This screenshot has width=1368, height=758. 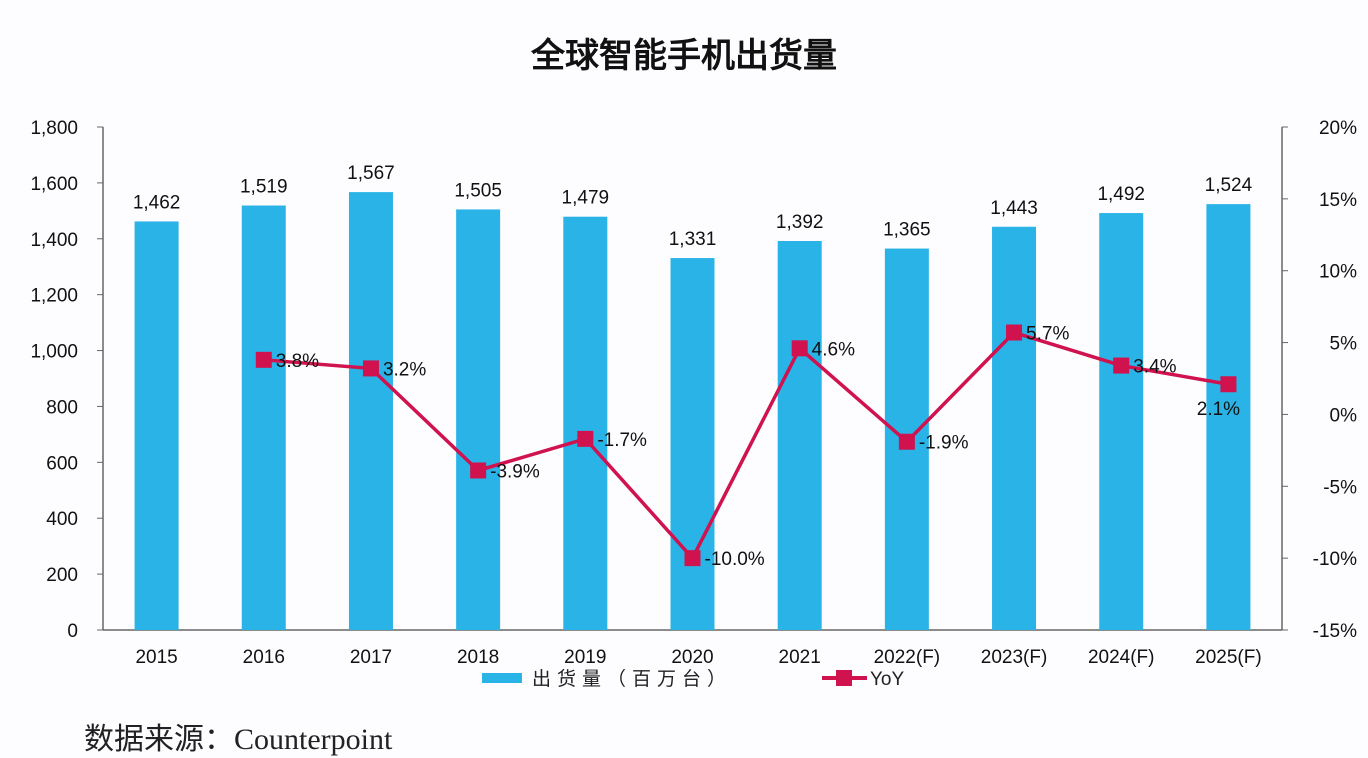 What do you see at coordinates (632, 679) in the screenshot?
I see `legend-bar-label: 出货量（百万台）` at bounding box center [632, 679].